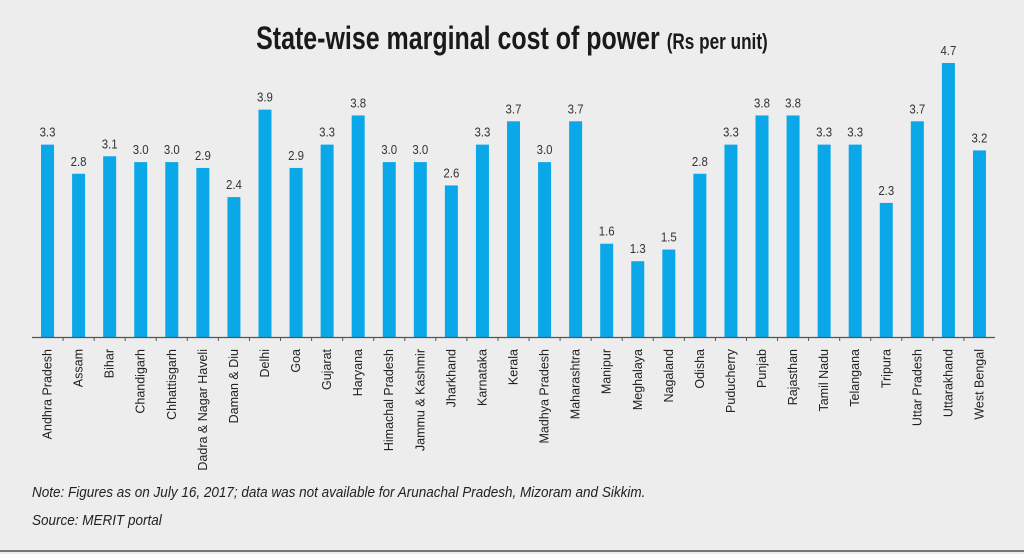  I want to click on category-label: Gujarat, so click(327, 369).